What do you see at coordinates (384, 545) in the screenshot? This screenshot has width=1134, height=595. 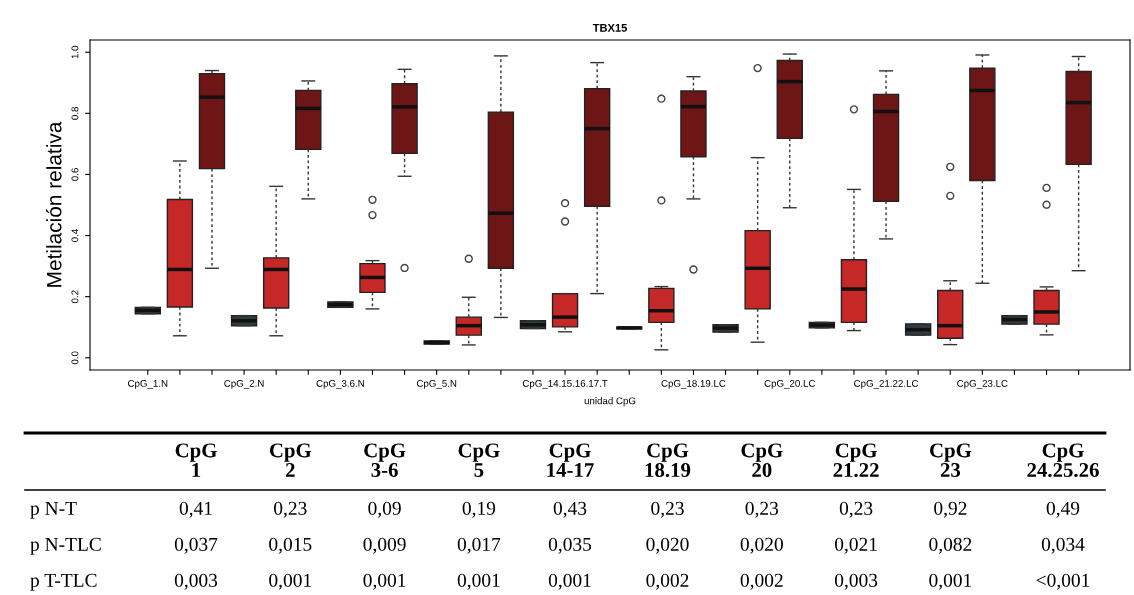 I see `text: 0,009` at bounding box center [384, 545].